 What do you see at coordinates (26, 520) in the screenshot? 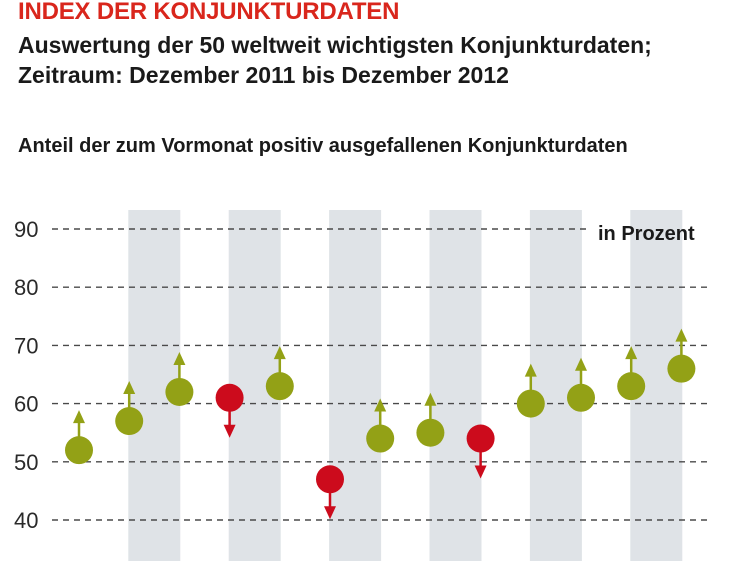
I see `y-tick-label: 40` at bounding box center [26, 520].